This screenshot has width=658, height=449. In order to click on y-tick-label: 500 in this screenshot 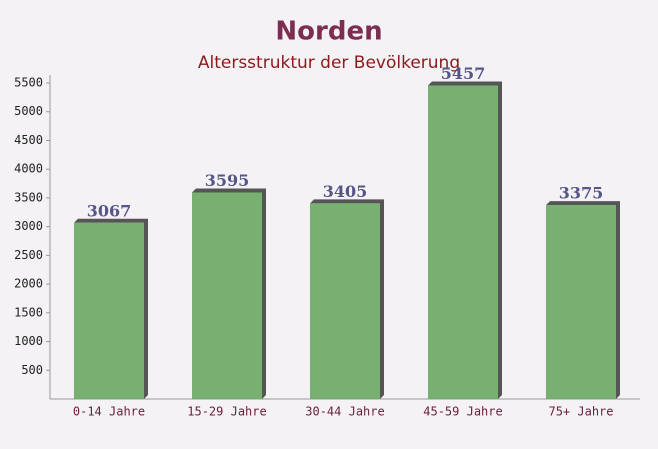, I will do `click(32, 370)`.